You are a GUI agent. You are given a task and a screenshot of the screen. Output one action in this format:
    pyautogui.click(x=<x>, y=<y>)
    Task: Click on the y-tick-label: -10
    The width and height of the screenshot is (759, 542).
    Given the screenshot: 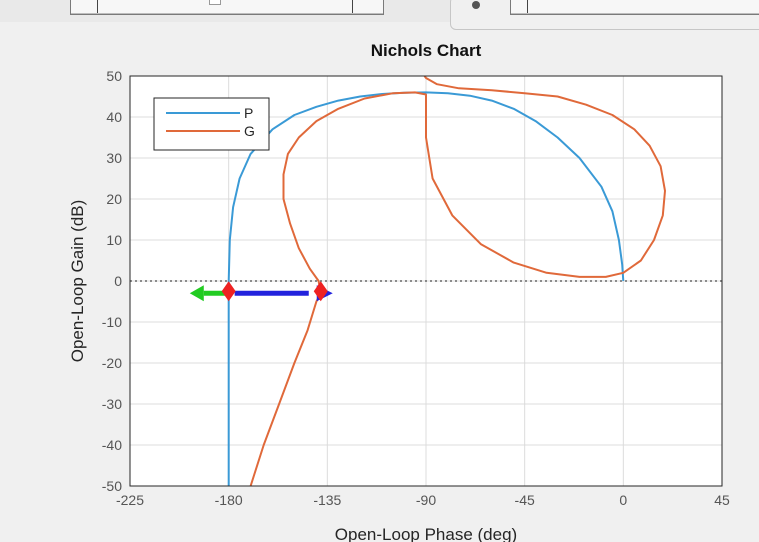 What is the action you would take?
    pyautogui.click(x=112, y=322)
    